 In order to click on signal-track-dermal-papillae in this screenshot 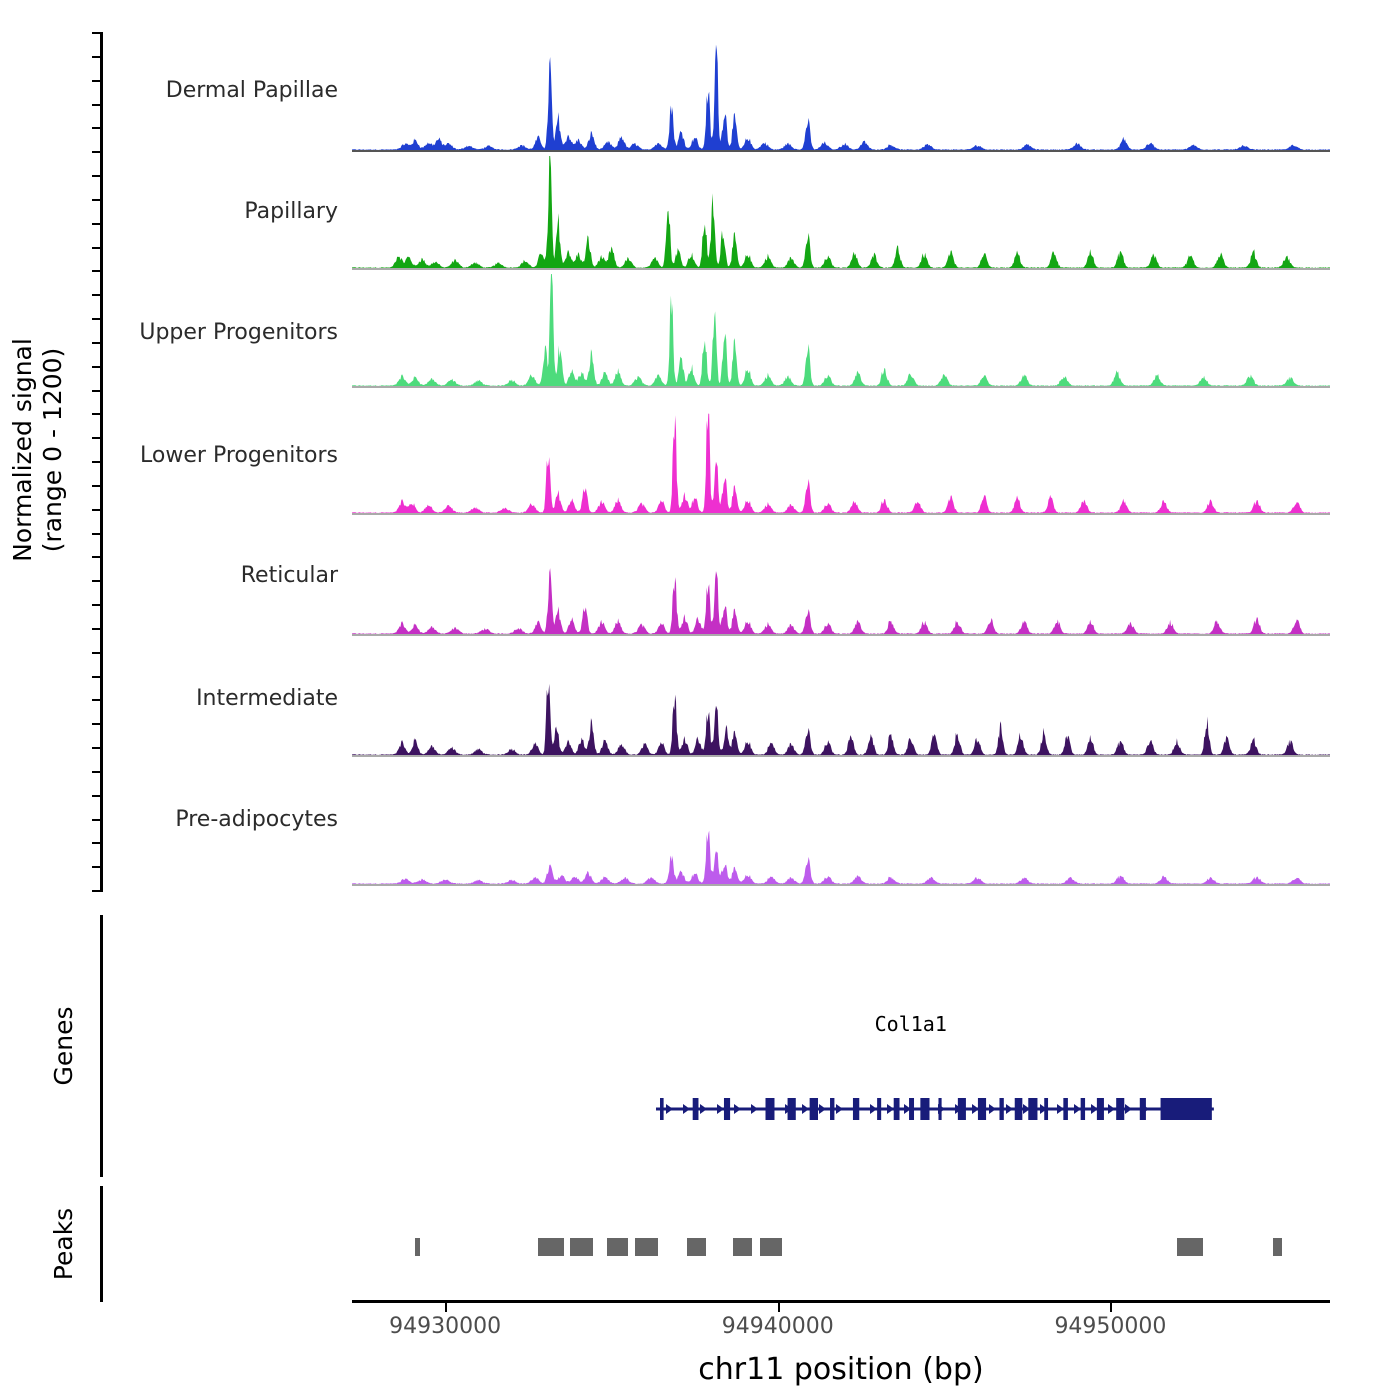, I will do `click(841, 96)`.